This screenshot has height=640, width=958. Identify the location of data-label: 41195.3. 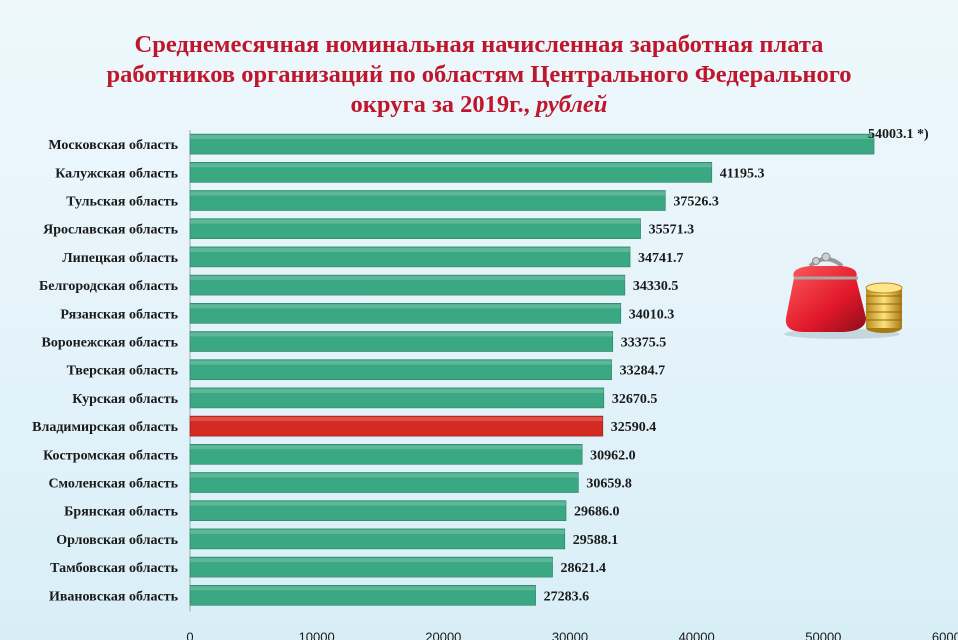
(742, 173).